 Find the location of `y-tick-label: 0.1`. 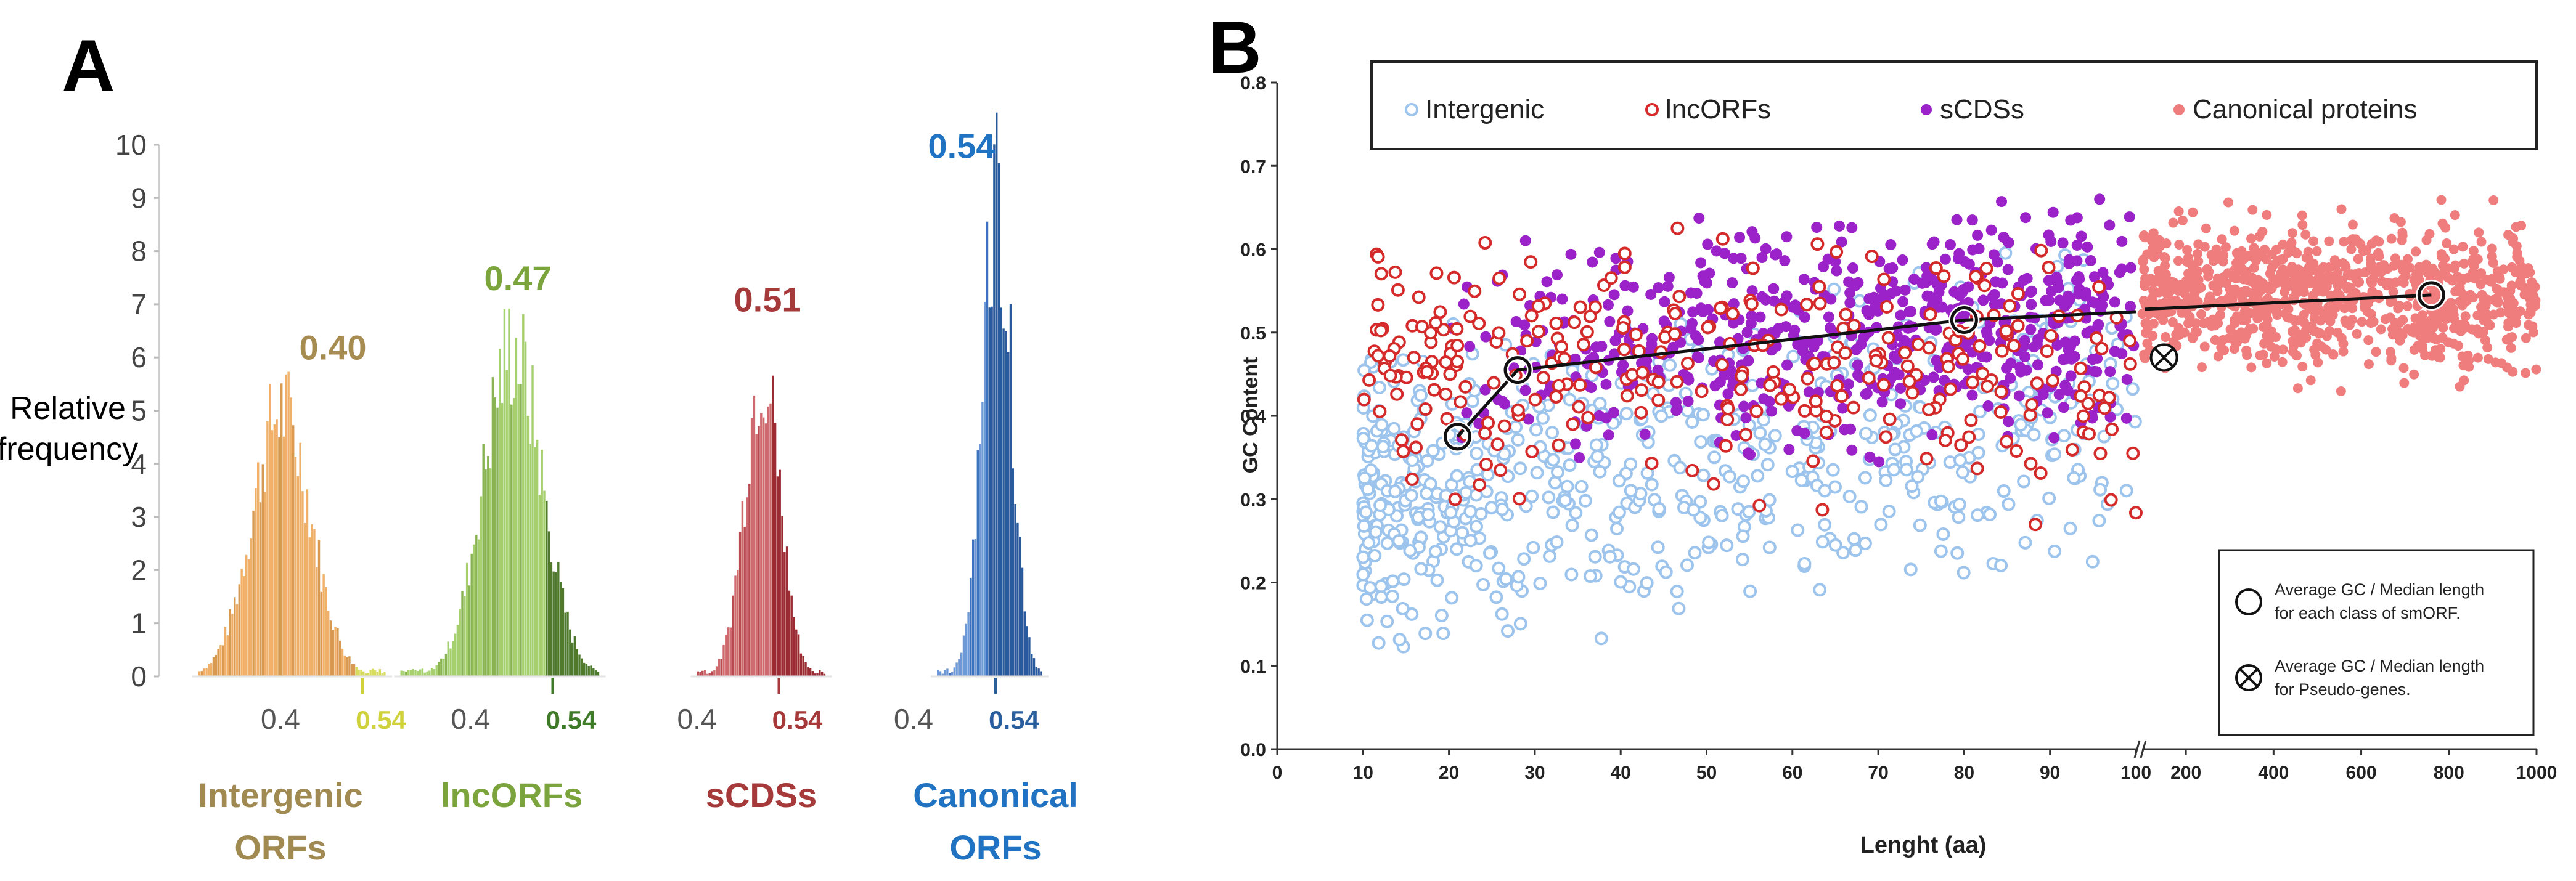

y-tick-label: 0.1 is located at coordinates (1253, 667).